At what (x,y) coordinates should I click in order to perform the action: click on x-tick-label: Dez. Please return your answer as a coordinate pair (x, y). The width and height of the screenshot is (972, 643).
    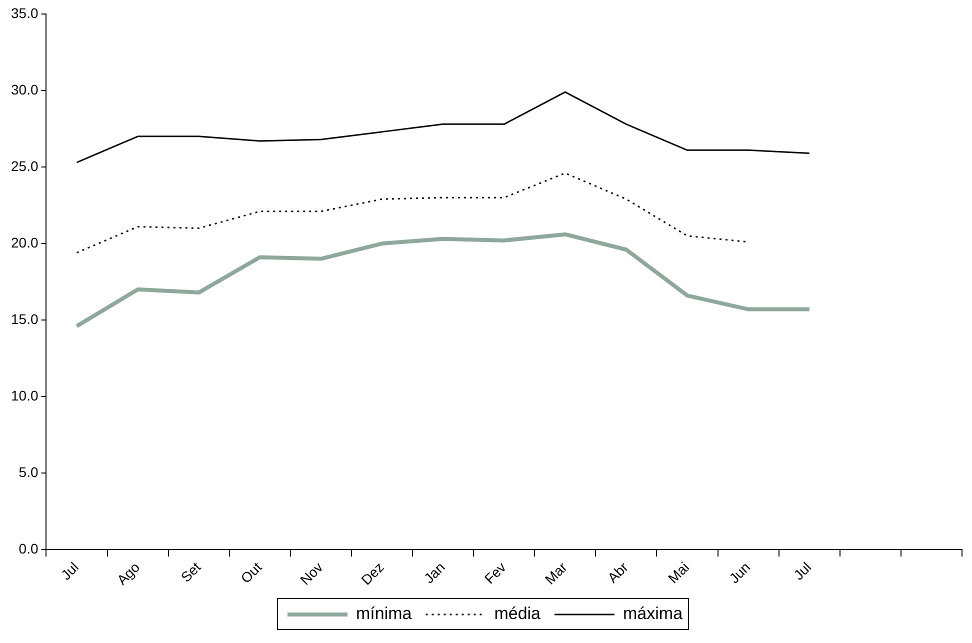
    Looking at the image, I should click on (372, 573).